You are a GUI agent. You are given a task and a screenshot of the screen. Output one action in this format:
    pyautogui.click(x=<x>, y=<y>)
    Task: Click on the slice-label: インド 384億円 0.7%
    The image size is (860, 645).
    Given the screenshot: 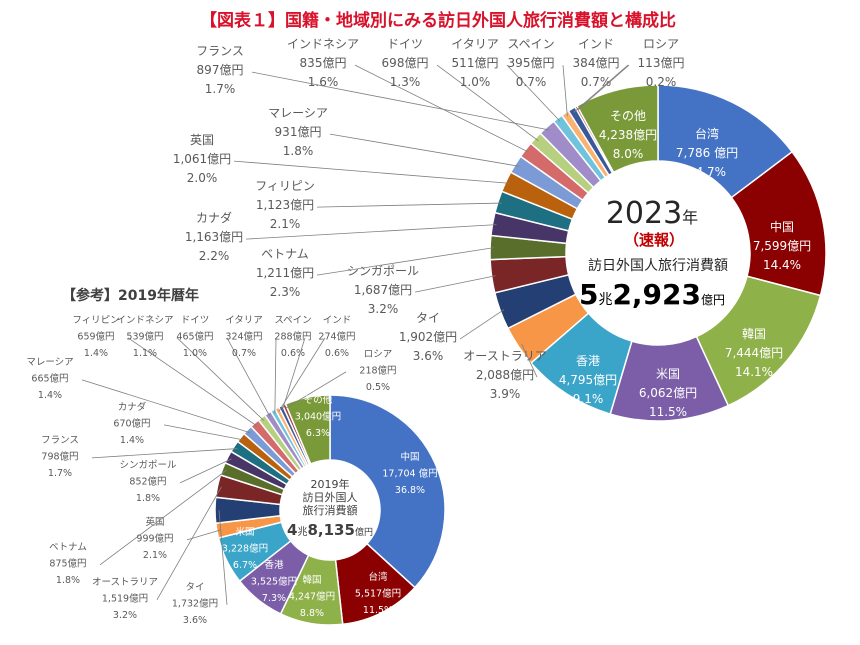 What is the action you would take?
    pyautogui.click(x=596, y=63)
    